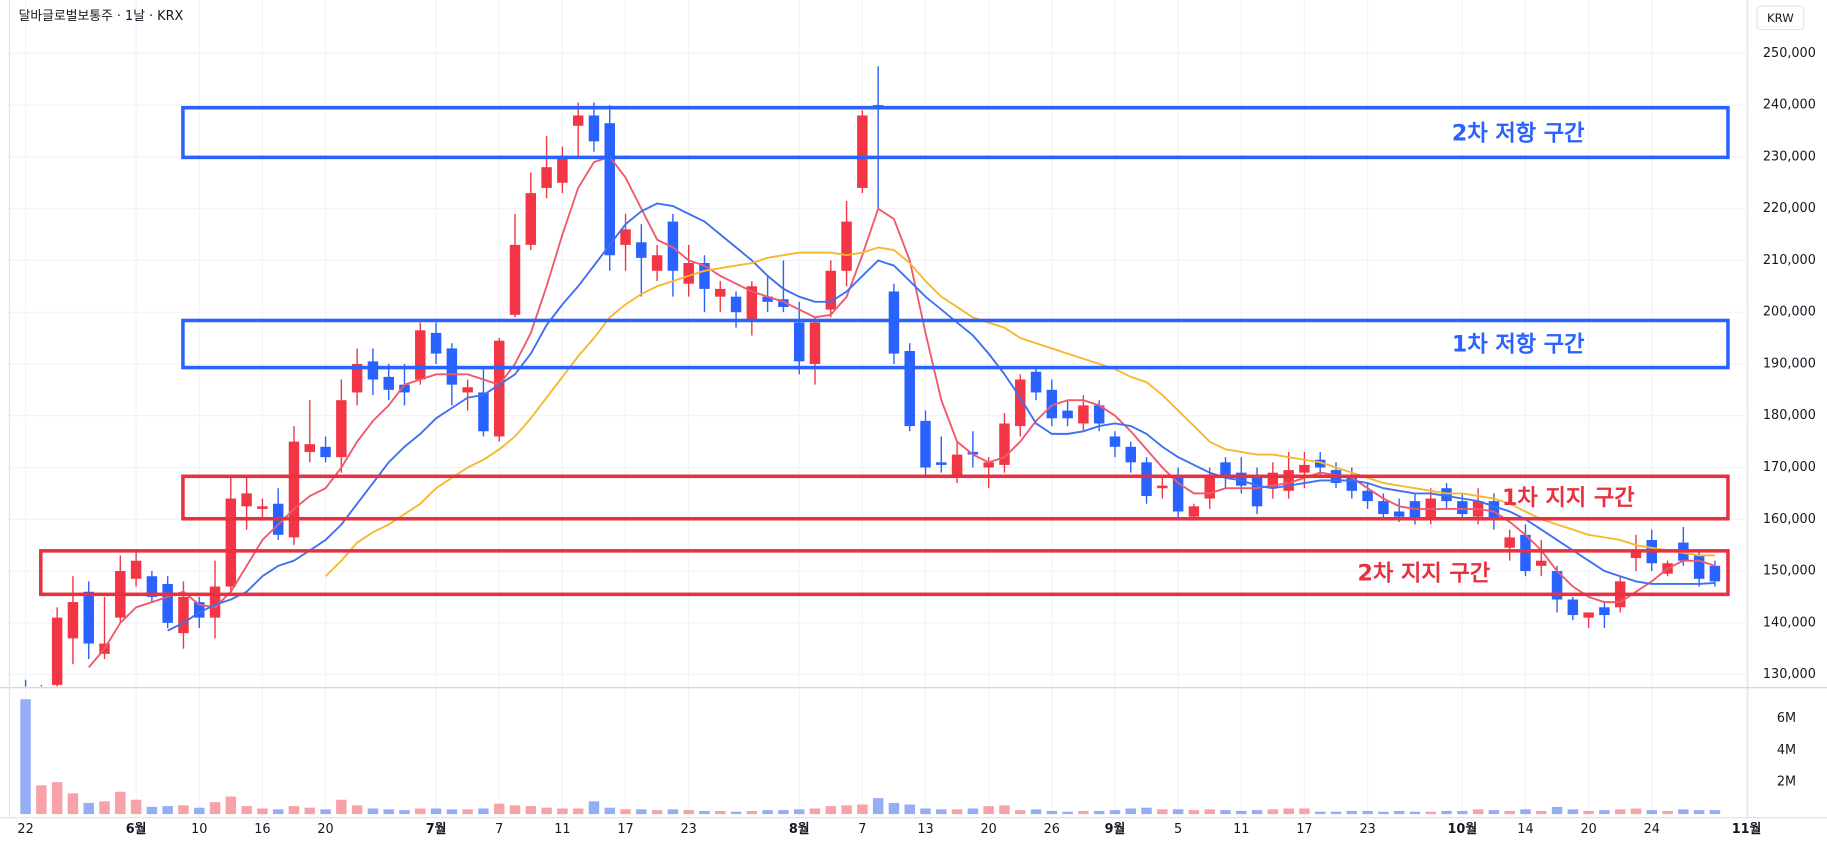 This screenshot has height=846, width=1827. I want to click on y-tick-label: 160,000, so click(1789, 519).